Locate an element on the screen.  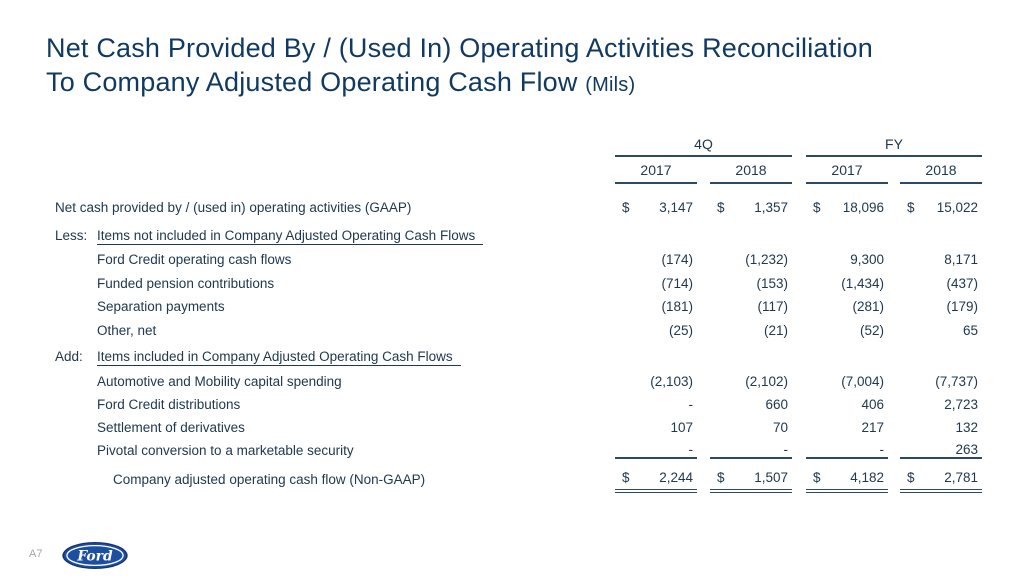
svg-text: Ford is located at coordinates (94, 556).